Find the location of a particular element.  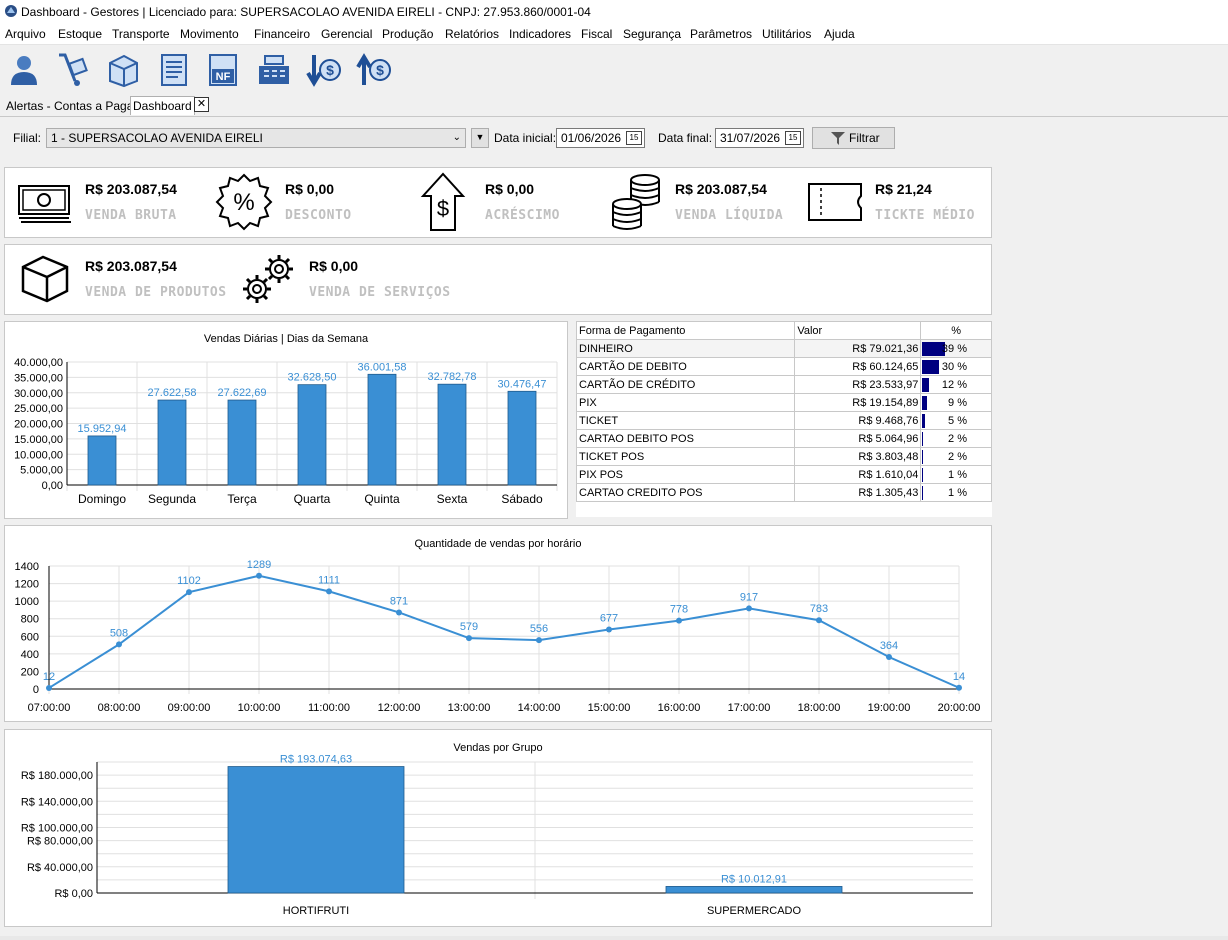

filter-button: Filtrar is located at coordinates (853, 138).